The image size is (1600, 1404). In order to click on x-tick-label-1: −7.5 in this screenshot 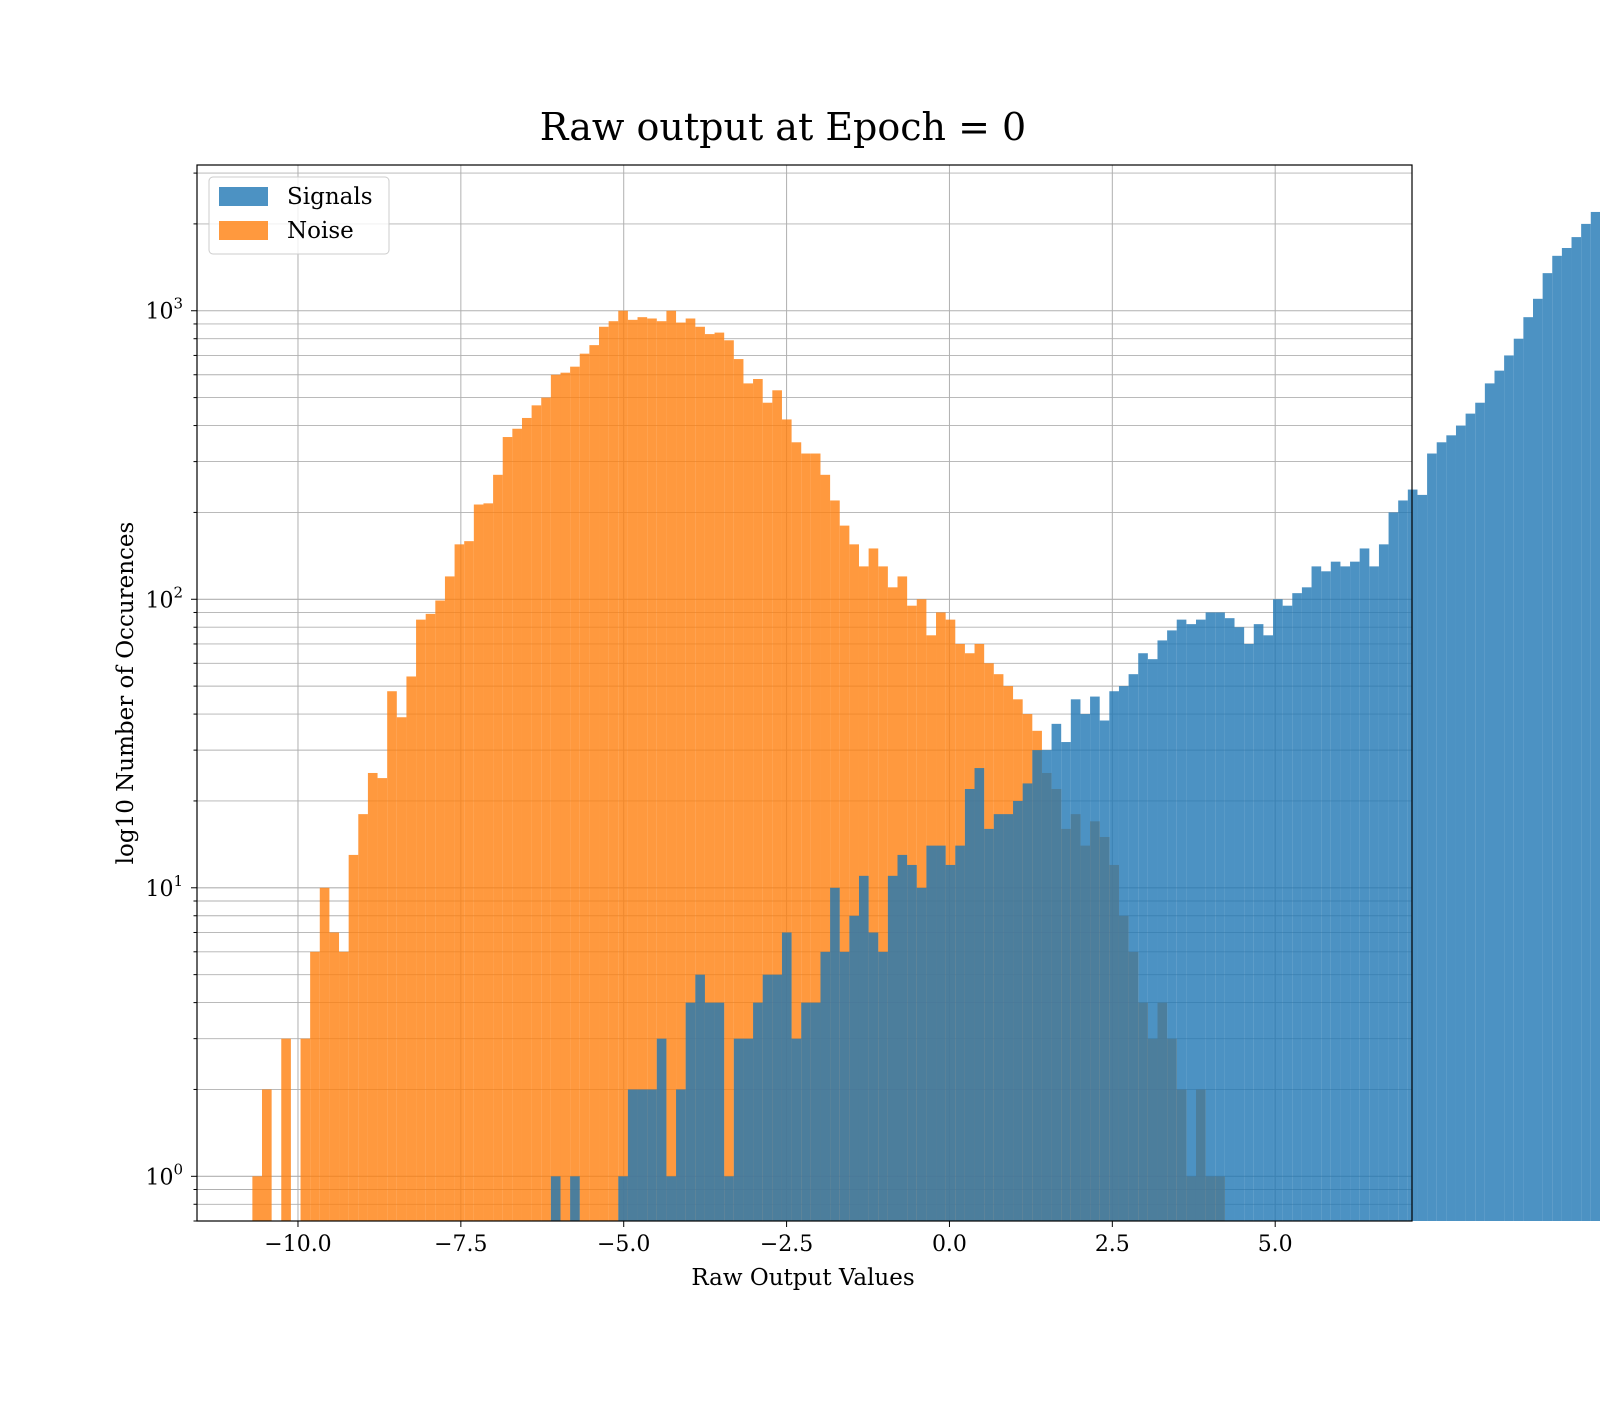, I will do `click(460, 1244)`.